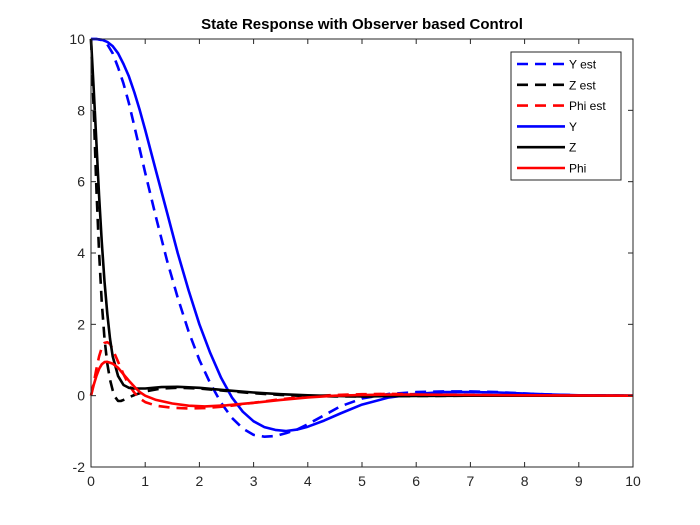 The width and height of the screenshot is (700, 525). I want to click on legend-box, so click(566, 116).